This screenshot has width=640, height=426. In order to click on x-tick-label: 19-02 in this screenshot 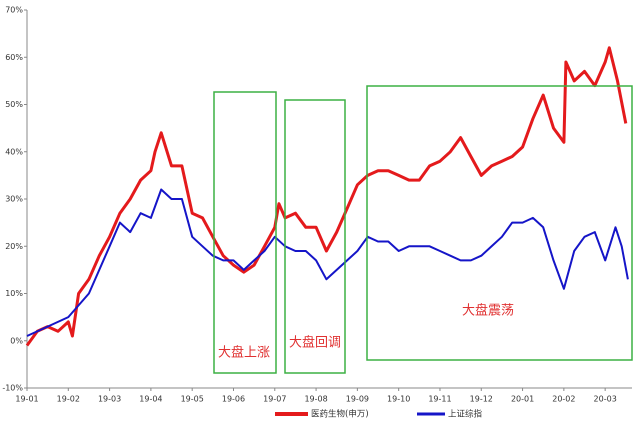, I will do `click(68, 399)`.